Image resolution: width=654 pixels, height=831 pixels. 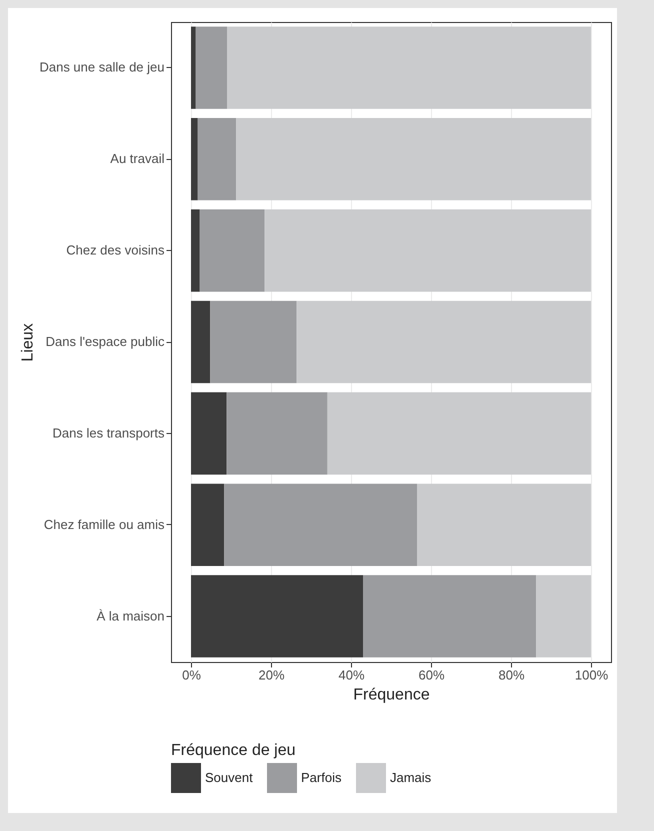 What do you see at coordinates (271, 675) in the screenshot?
I see `x-tick-label: 20%` at bounding box center [271, 675].